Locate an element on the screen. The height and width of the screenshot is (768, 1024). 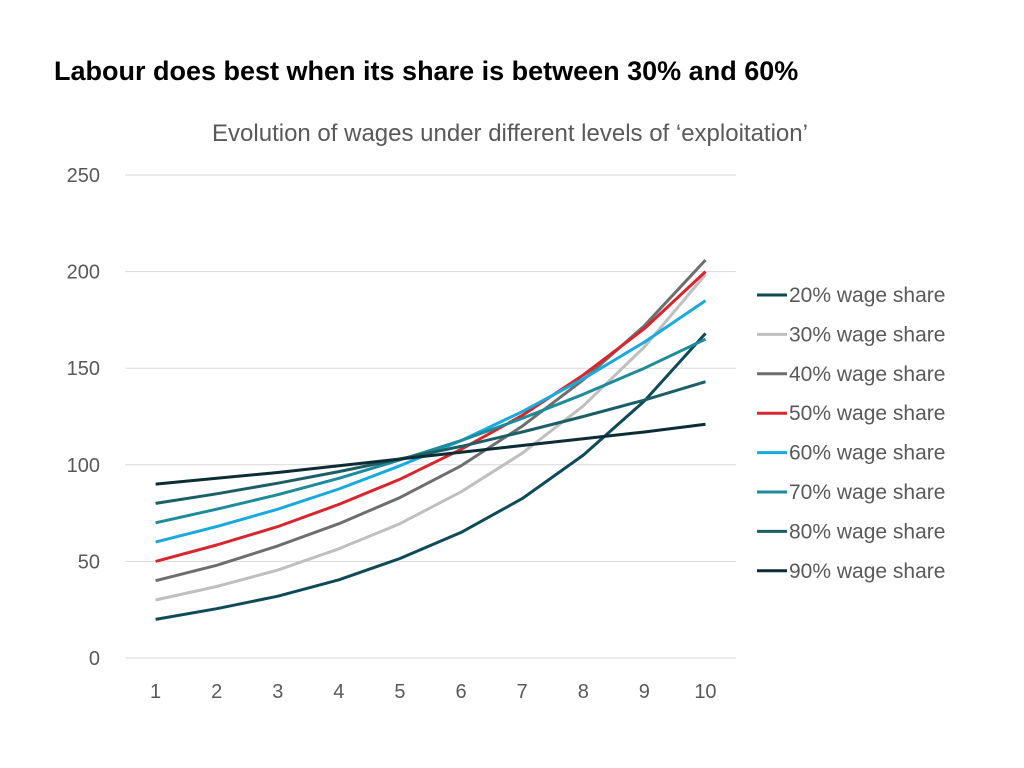
legend-item: 20% wage share is located at coordinates (851, 295).